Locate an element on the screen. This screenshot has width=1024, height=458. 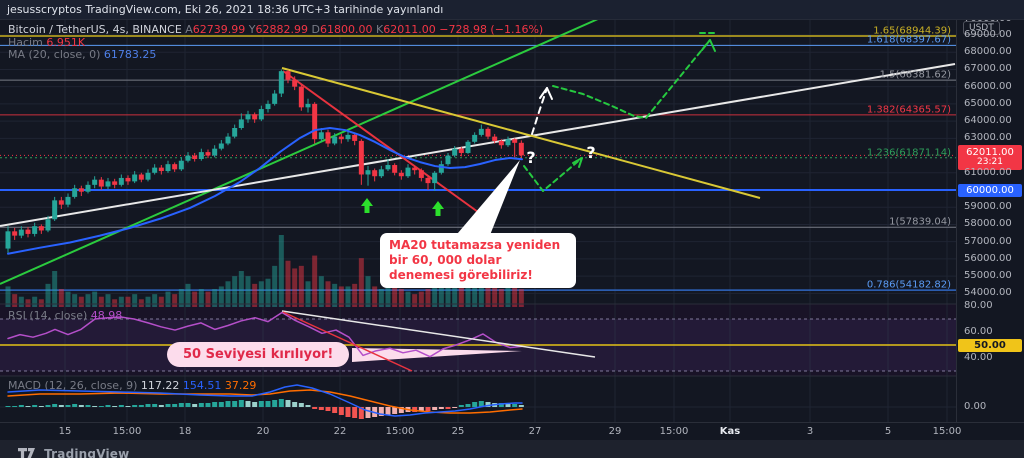
rsi-label: RSI (14, close) is located at coordinates (48, 315).